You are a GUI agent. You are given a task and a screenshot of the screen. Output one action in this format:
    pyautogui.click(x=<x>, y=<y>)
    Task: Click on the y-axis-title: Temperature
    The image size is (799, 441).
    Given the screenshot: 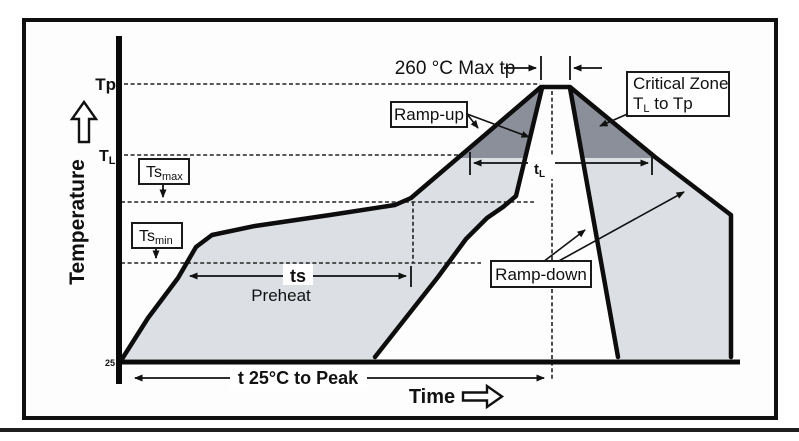 What is the action you would take?
    pyautogui.click(x=77, y=222)
    